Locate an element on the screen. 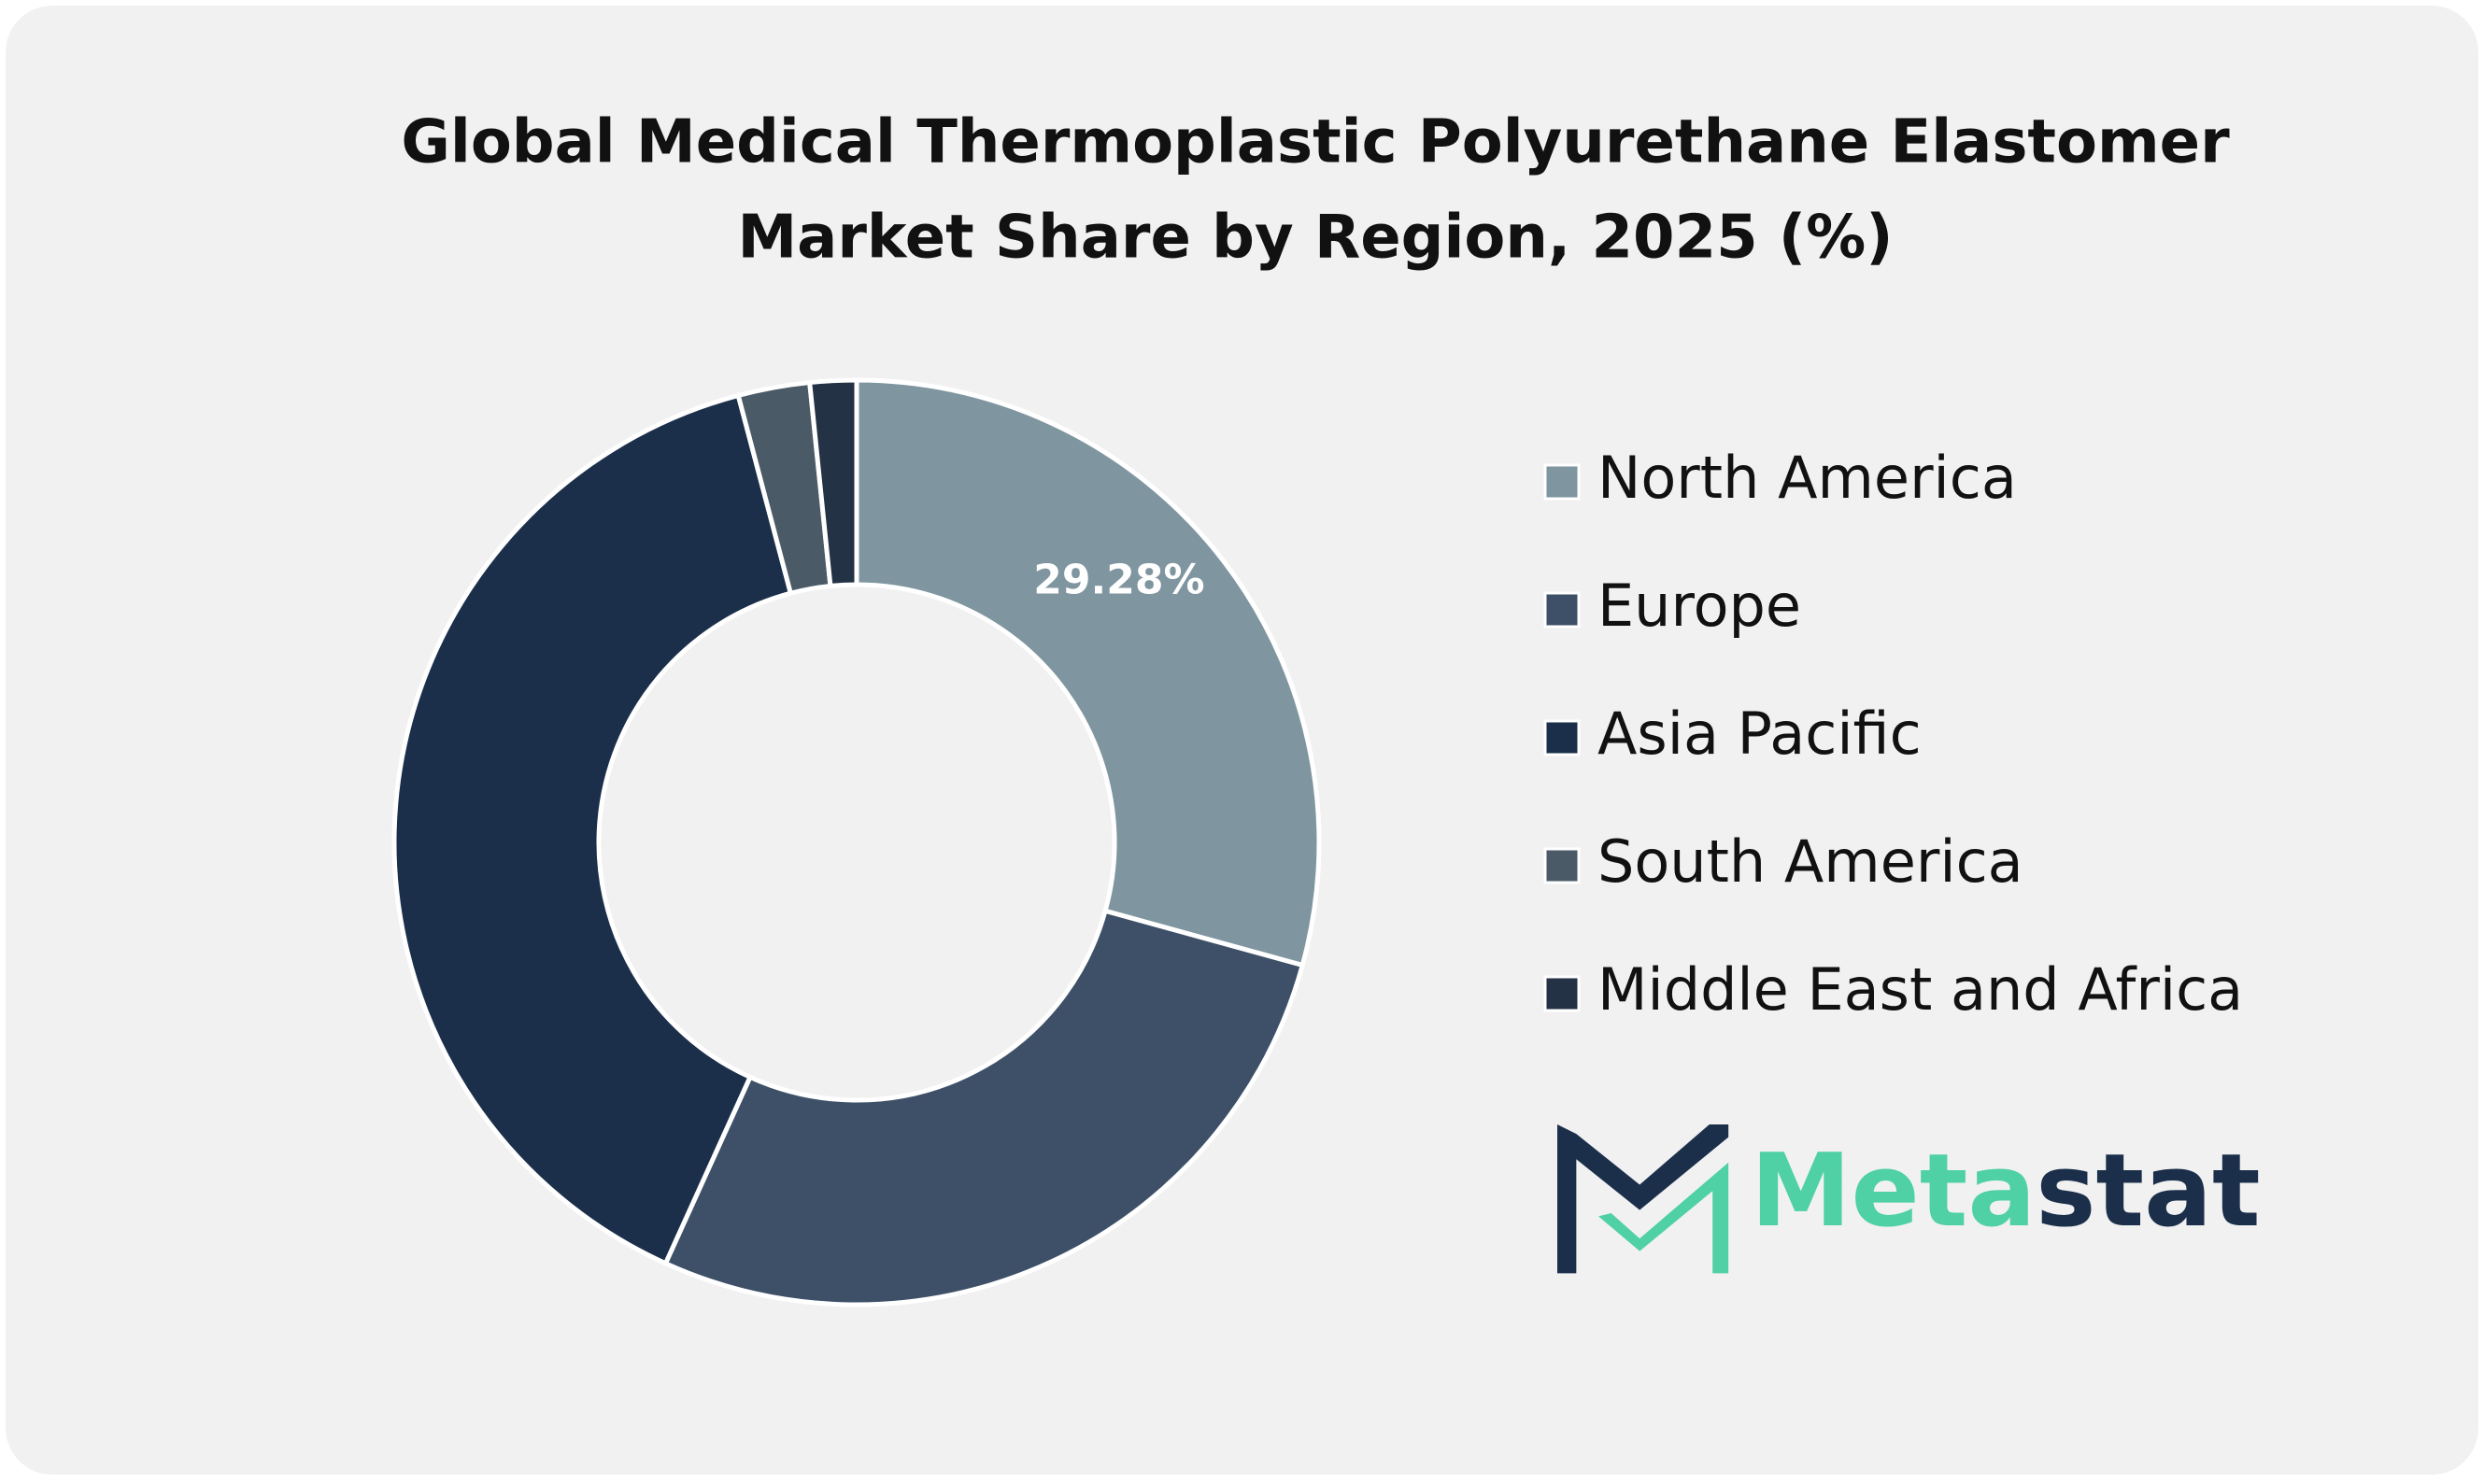  logo: Metastat is located at coordinates (1909, 1199).